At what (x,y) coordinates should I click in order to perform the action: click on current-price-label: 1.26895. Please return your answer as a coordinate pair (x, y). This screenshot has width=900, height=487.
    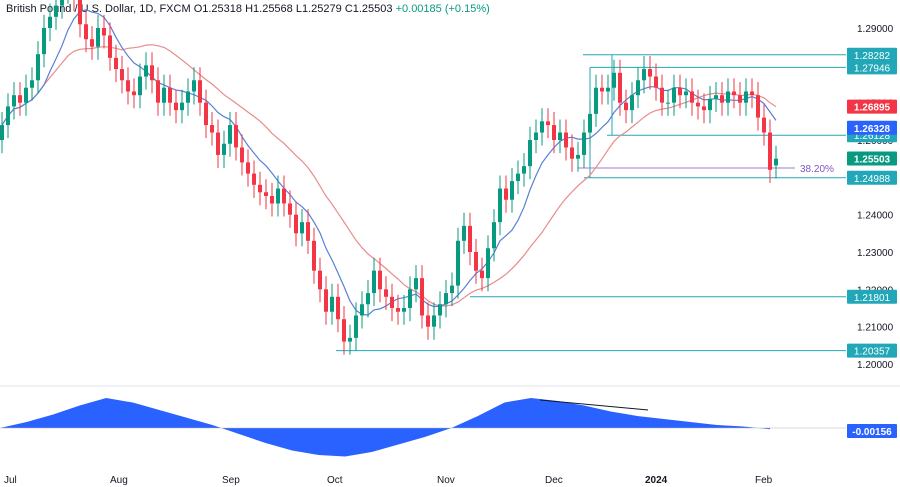
    Looking at the image, I should click on (872, 108).